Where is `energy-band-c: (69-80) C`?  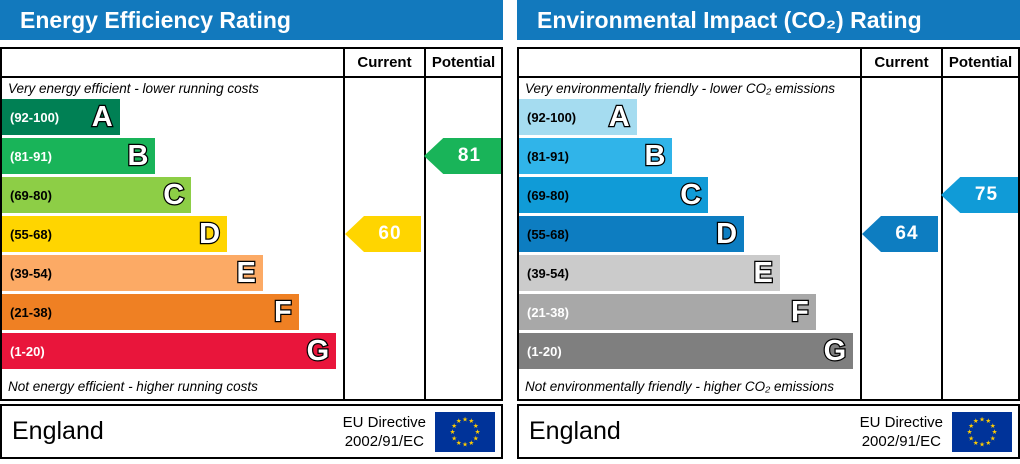
energy-band-c: (69-80) C is located at coordinates (97, 195).